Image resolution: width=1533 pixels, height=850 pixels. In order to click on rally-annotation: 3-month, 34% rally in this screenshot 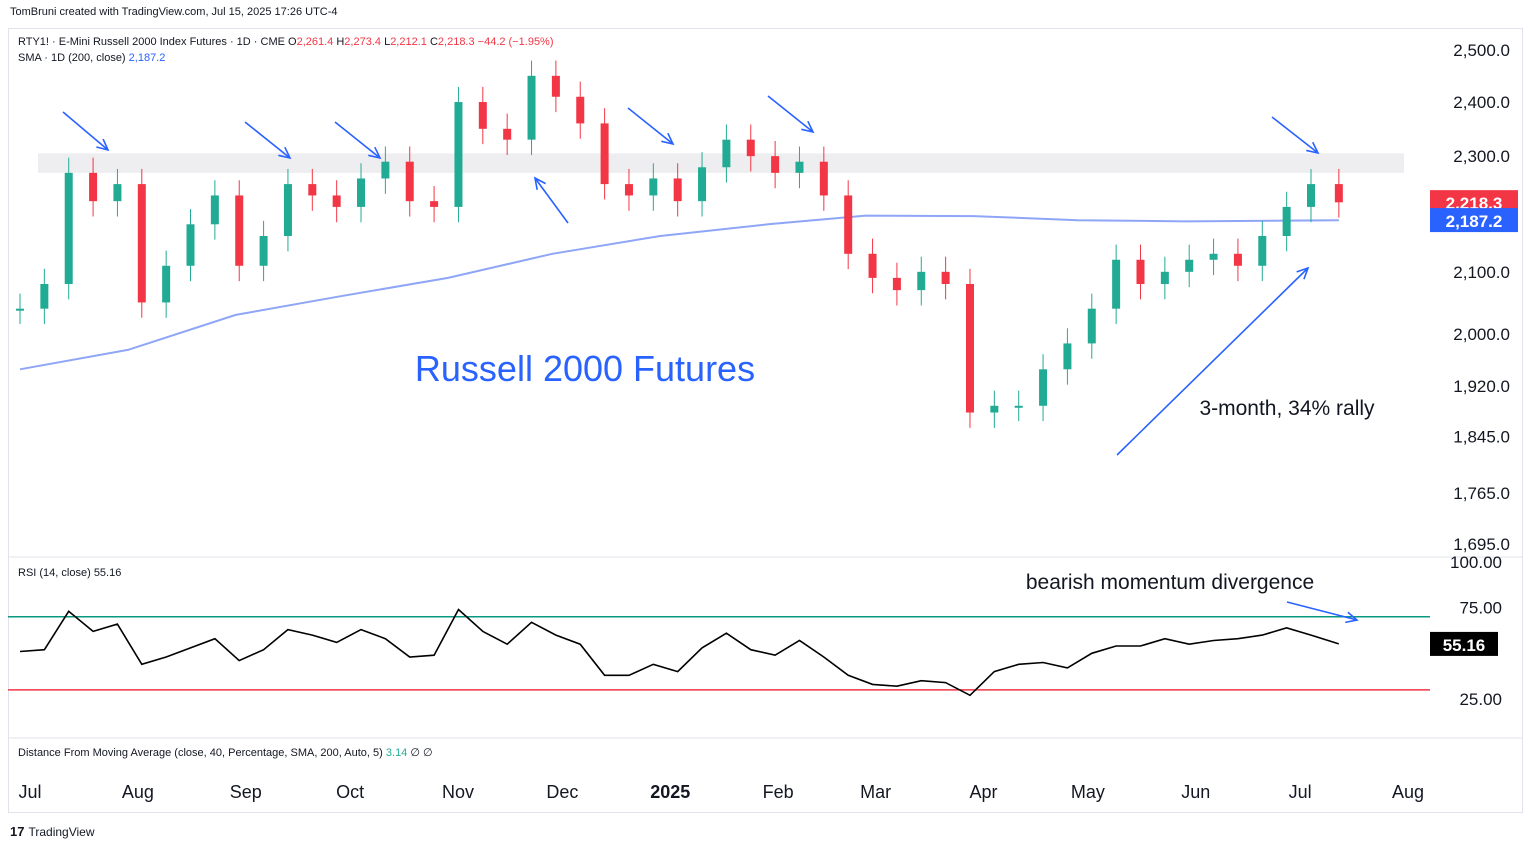, I will do `click(1287, 408)`.